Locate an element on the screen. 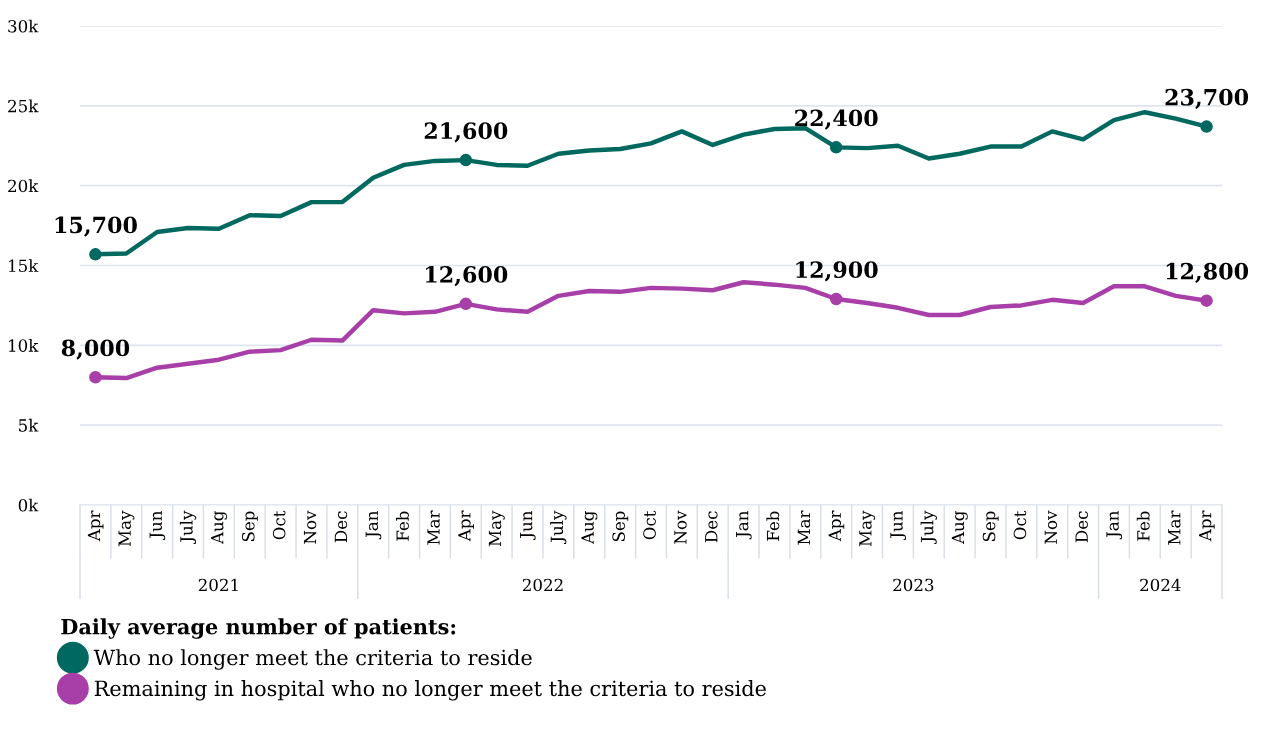 Image resolution: width=1283 pixels, height=732 pixels. y-tick-label: 25k is located at coordinates (23, 106).